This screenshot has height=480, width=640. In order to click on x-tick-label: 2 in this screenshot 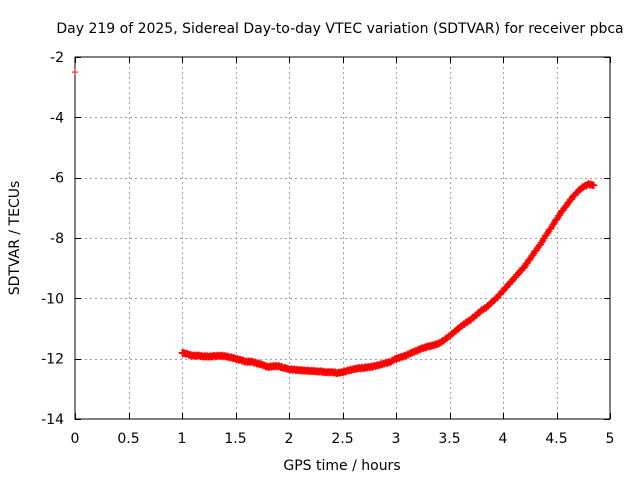, I will do `click(289, 439)`.